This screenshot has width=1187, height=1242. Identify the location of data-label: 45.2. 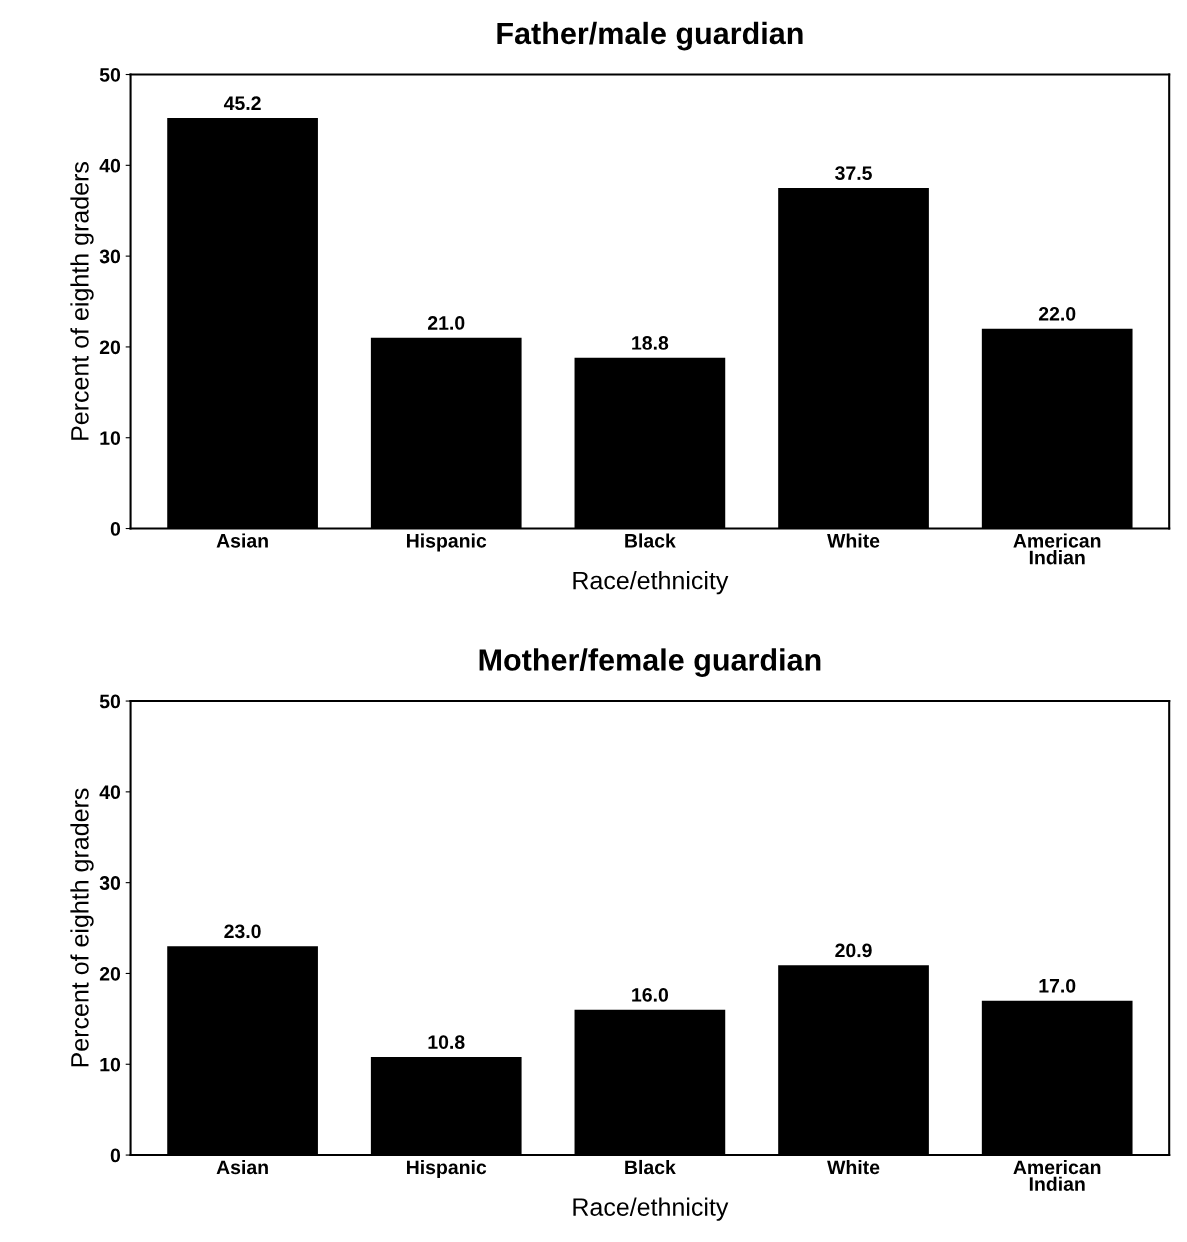
(242, 103).